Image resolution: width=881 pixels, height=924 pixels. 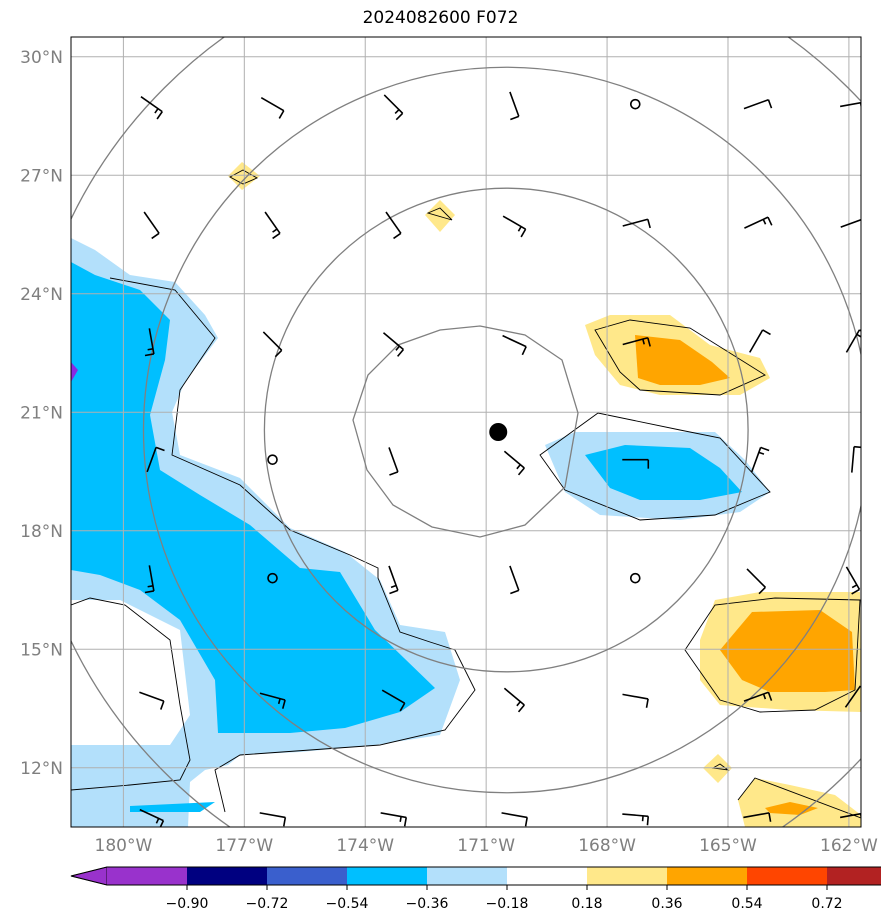 What do you see at coordinates (849, 846) in the screenshot?
I see `longitude-tick-label: 162°W` at bounding box center [849, 846].